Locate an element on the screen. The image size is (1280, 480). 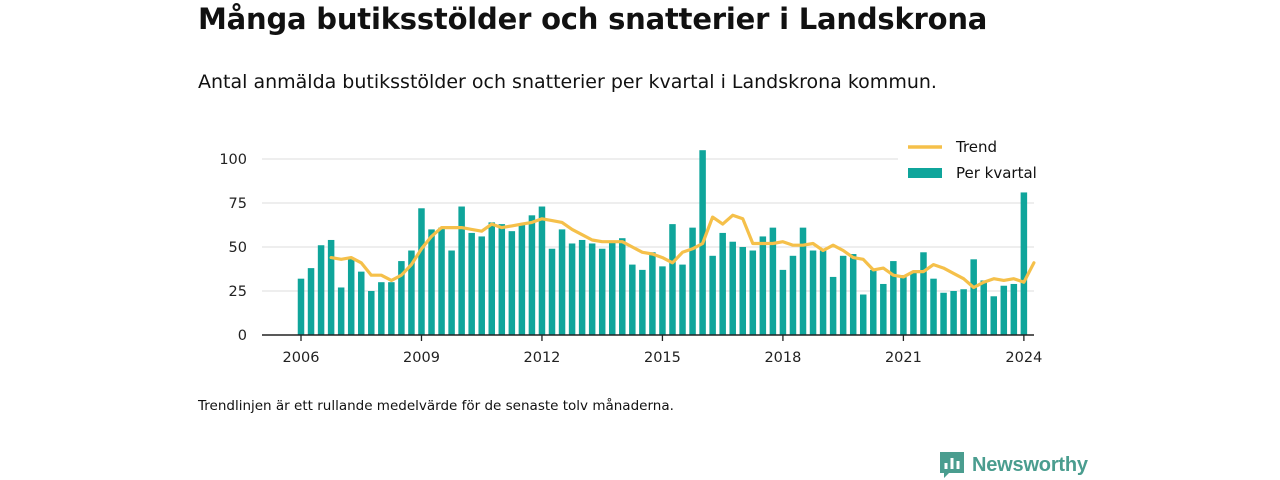
y-tick-label: 0 is located at coordinates (242, 336).